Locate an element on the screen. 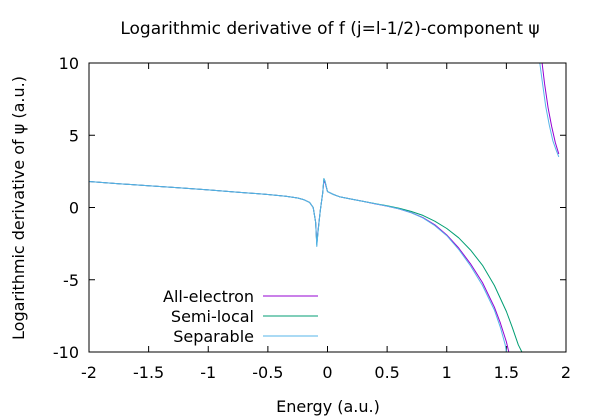 The image size is (600, 420). y-tick-label: -10 is located at coordinates (66, 352).